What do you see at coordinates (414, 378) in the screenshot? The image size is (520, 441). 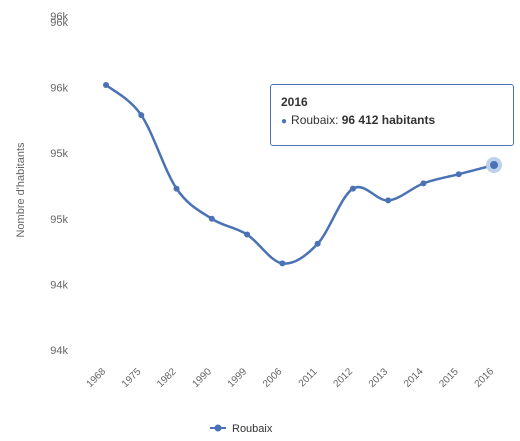 I see `x-tick-label: 2014` at bounding box center [414, 378].